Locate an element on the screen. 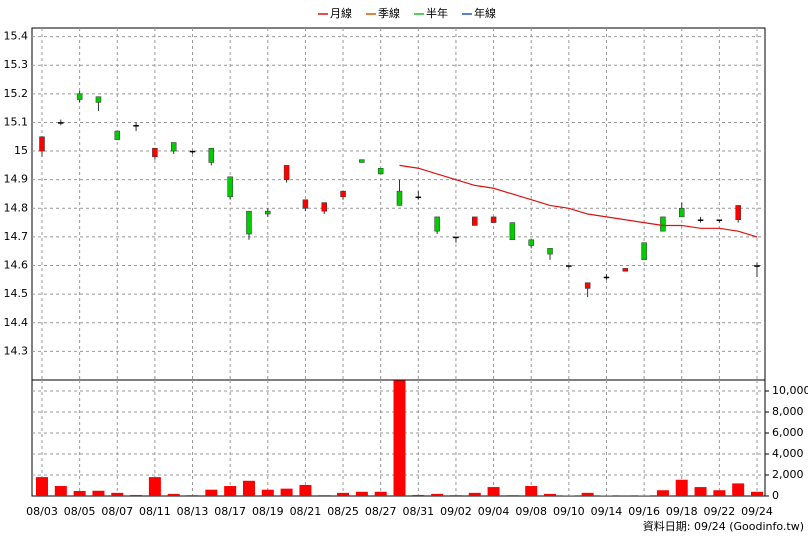  y-tick-label: 15.3 is located at coordinates (16, 64).